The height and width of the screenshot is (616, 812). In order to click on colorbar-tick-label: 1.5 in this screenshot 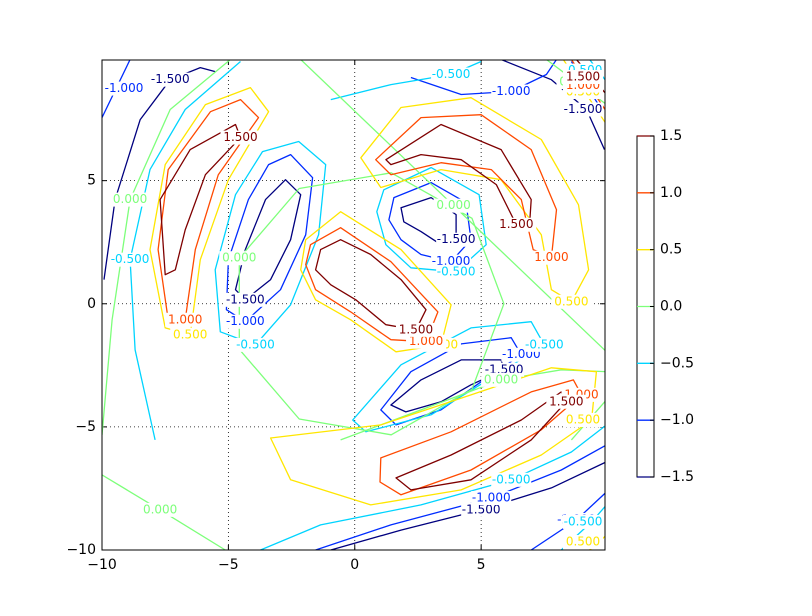, I will do `click(671, 136)`.